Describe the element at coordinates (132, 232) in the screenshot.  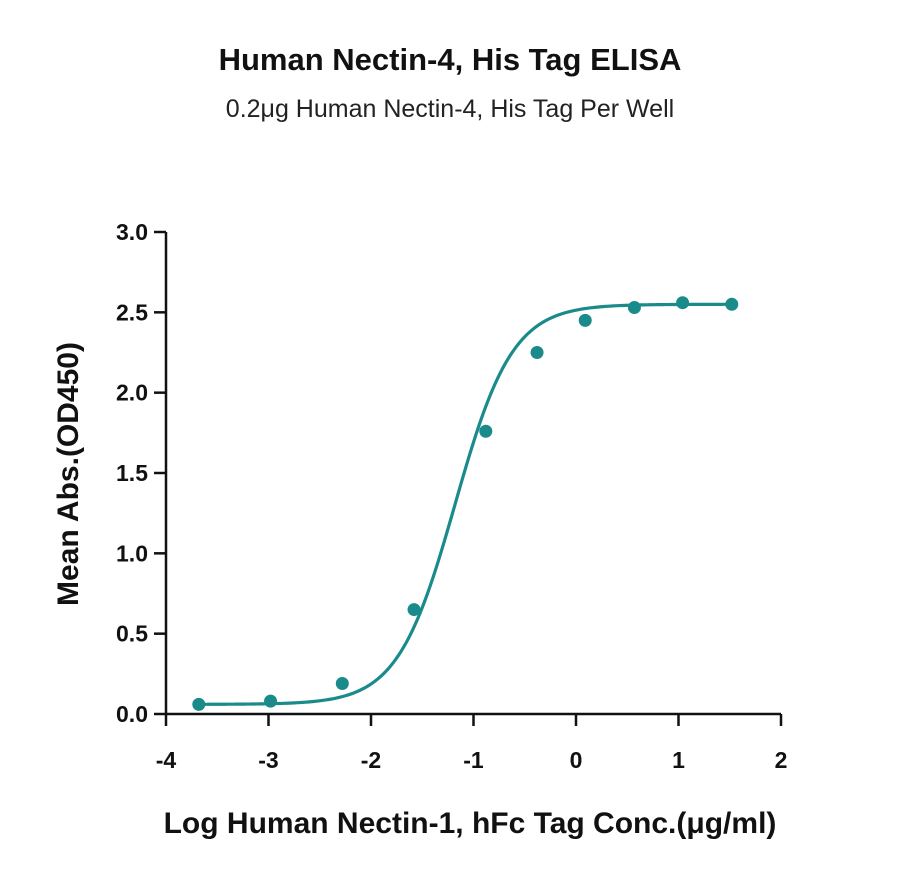
I see `y-tick-label: 3.0` at that location.